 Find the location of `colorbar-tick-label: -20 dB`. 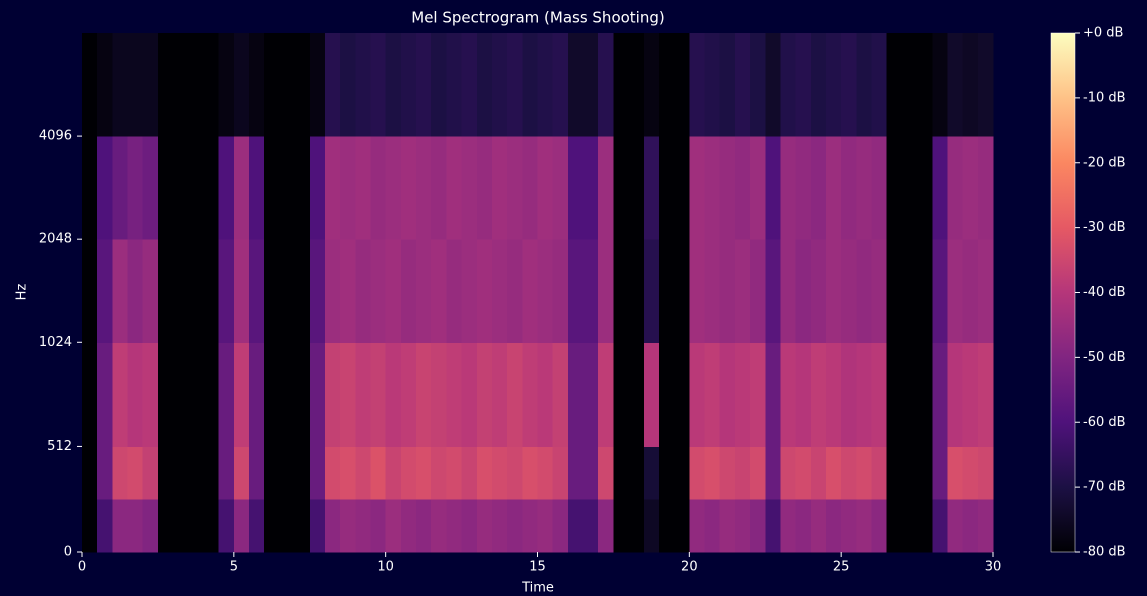

colorbar-tick-label: -20 dB is located at coordinates (1104, 162).